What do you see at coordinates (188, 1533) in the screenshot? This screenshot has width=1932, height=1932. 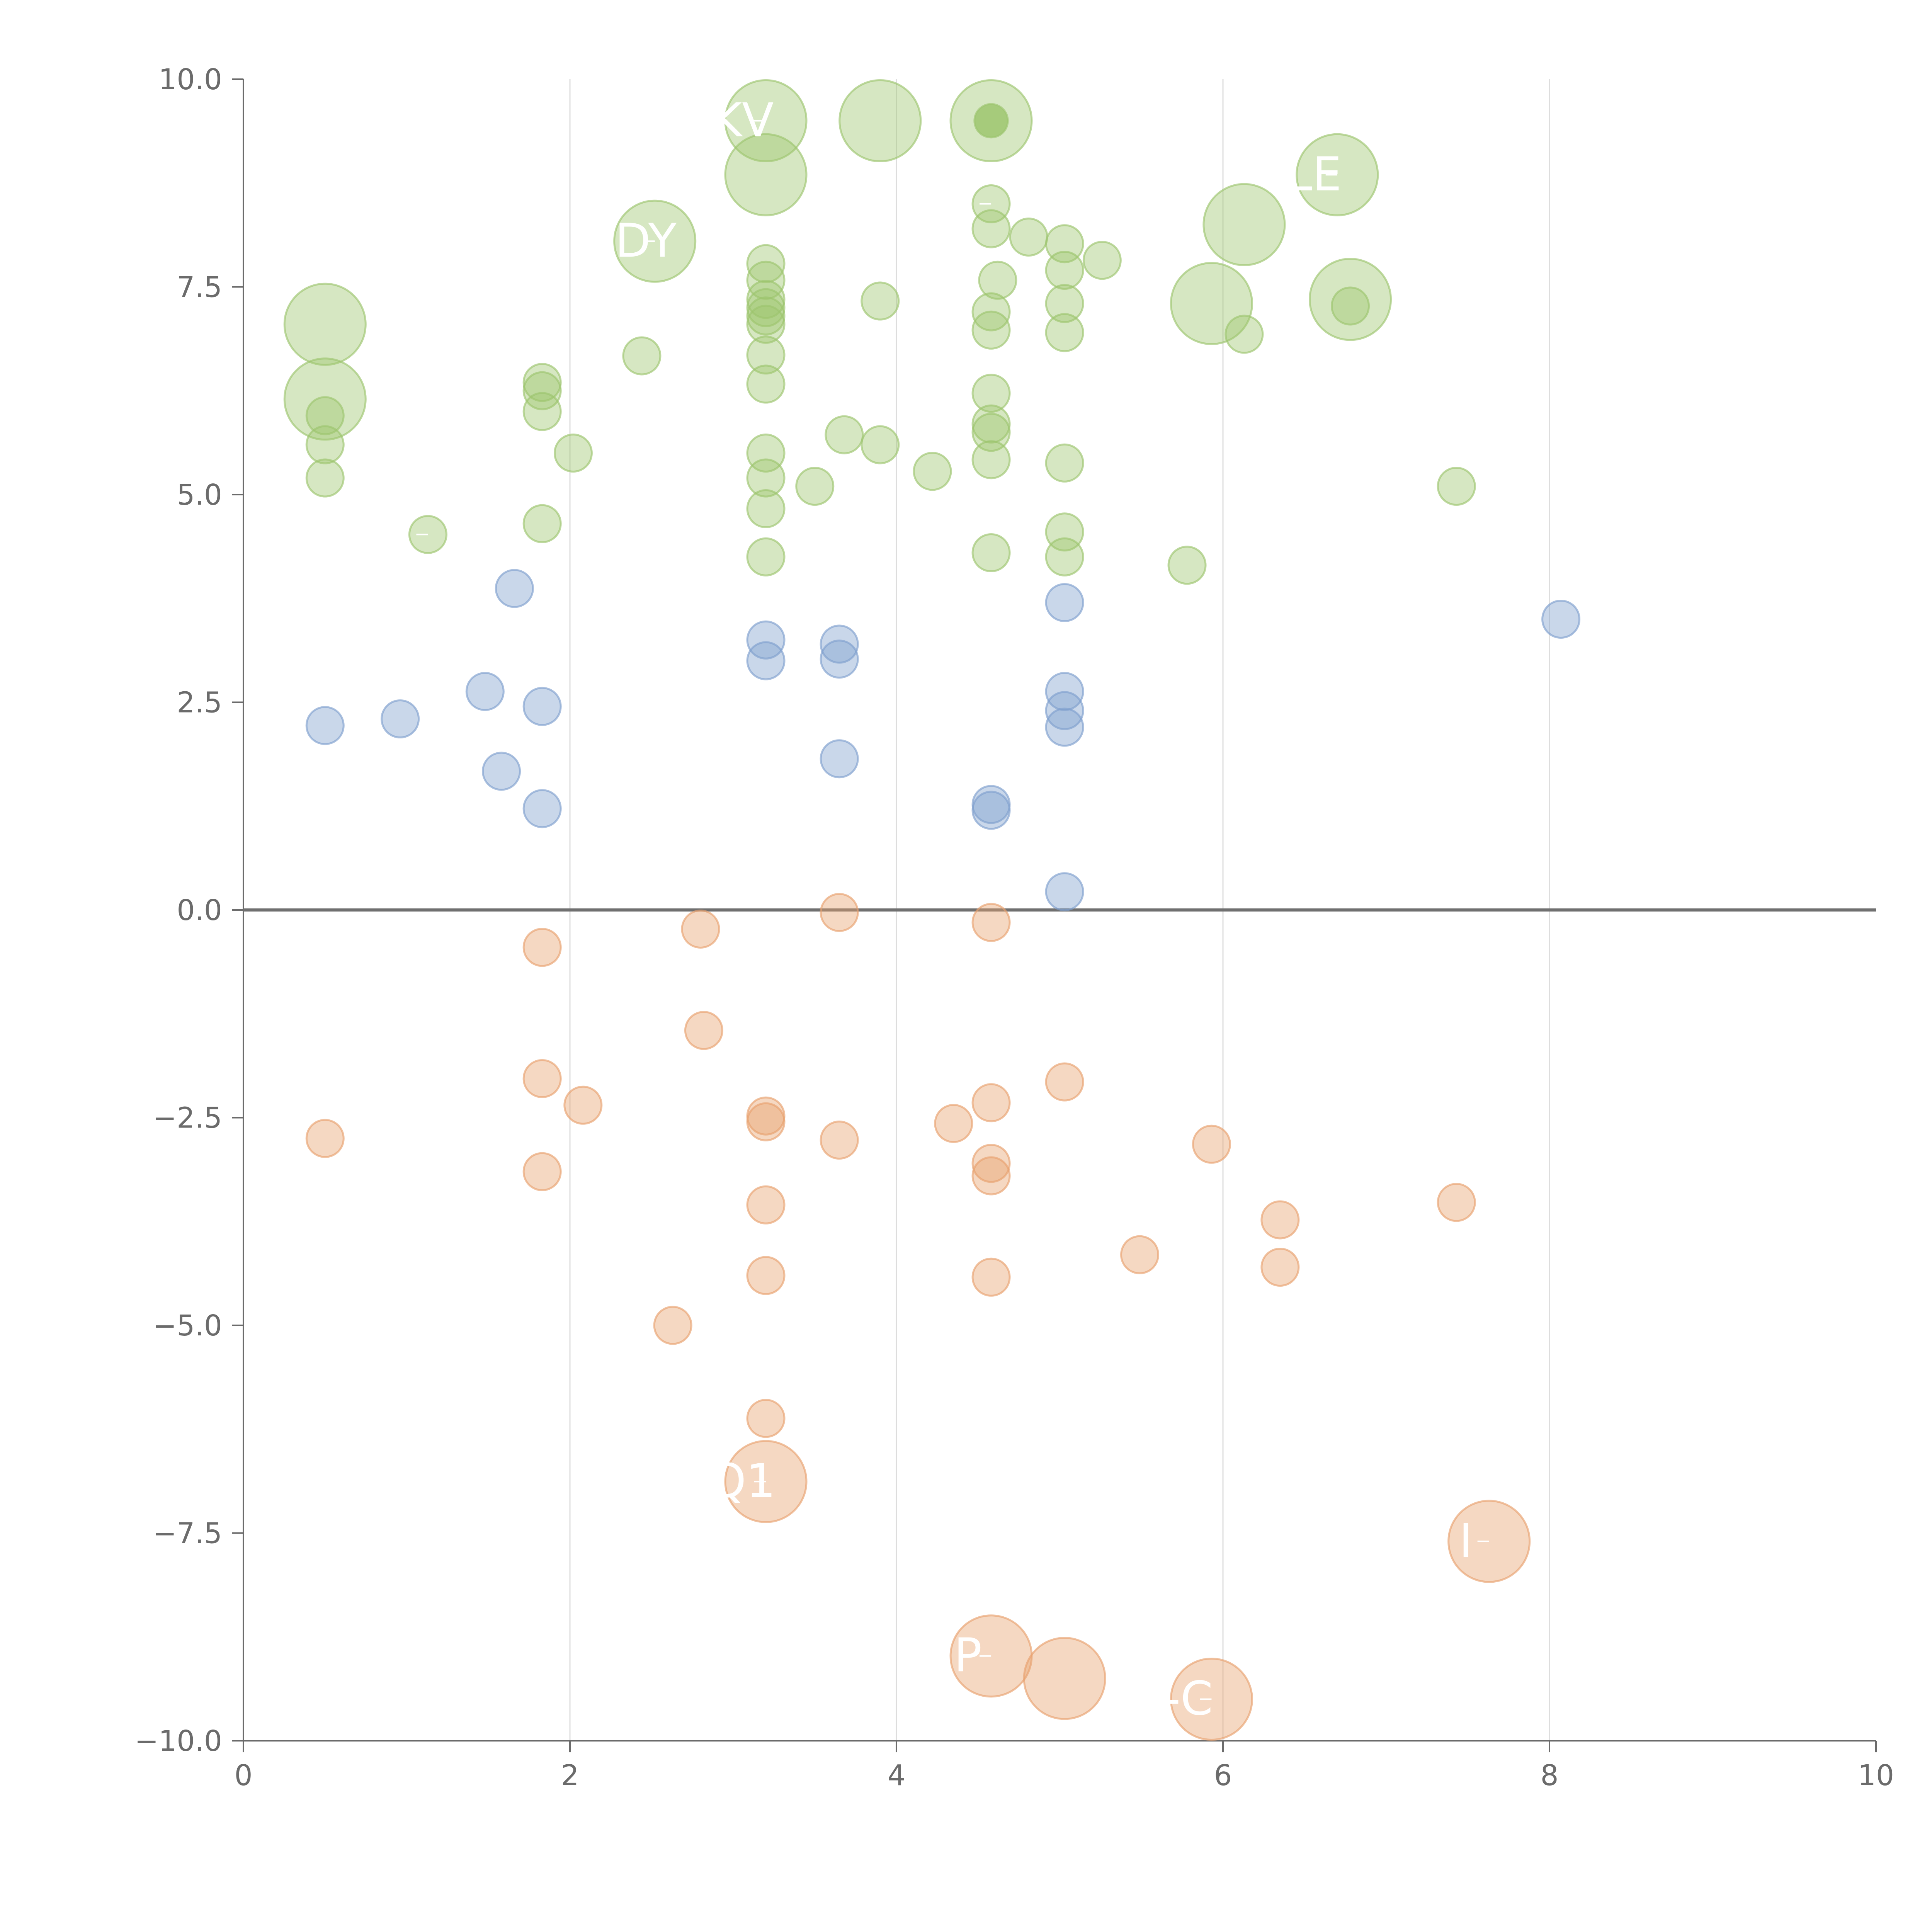 I see `y-tick-label: −7.5` at bounding box center [188, 1533].